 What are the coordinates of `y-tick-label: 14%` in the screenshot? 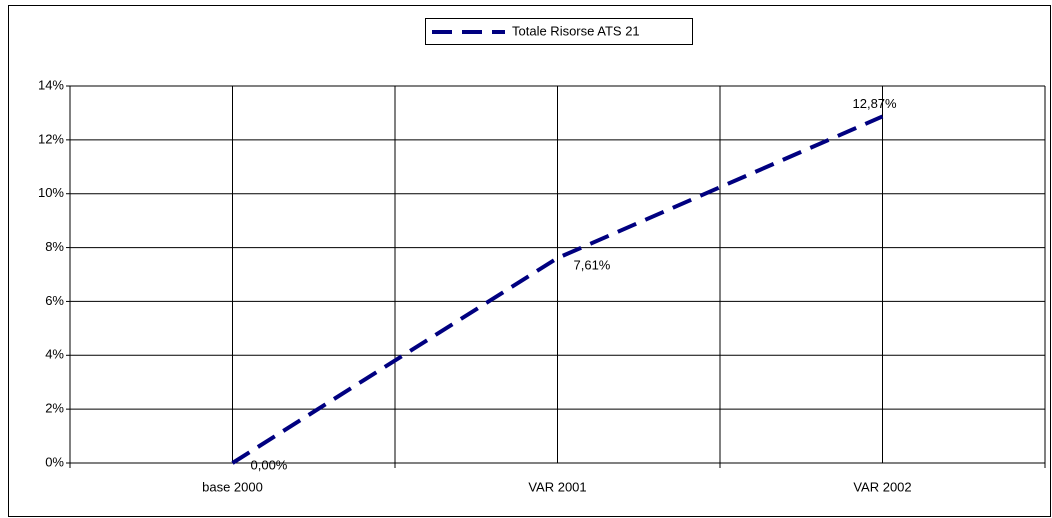 It's located at (51, 84).